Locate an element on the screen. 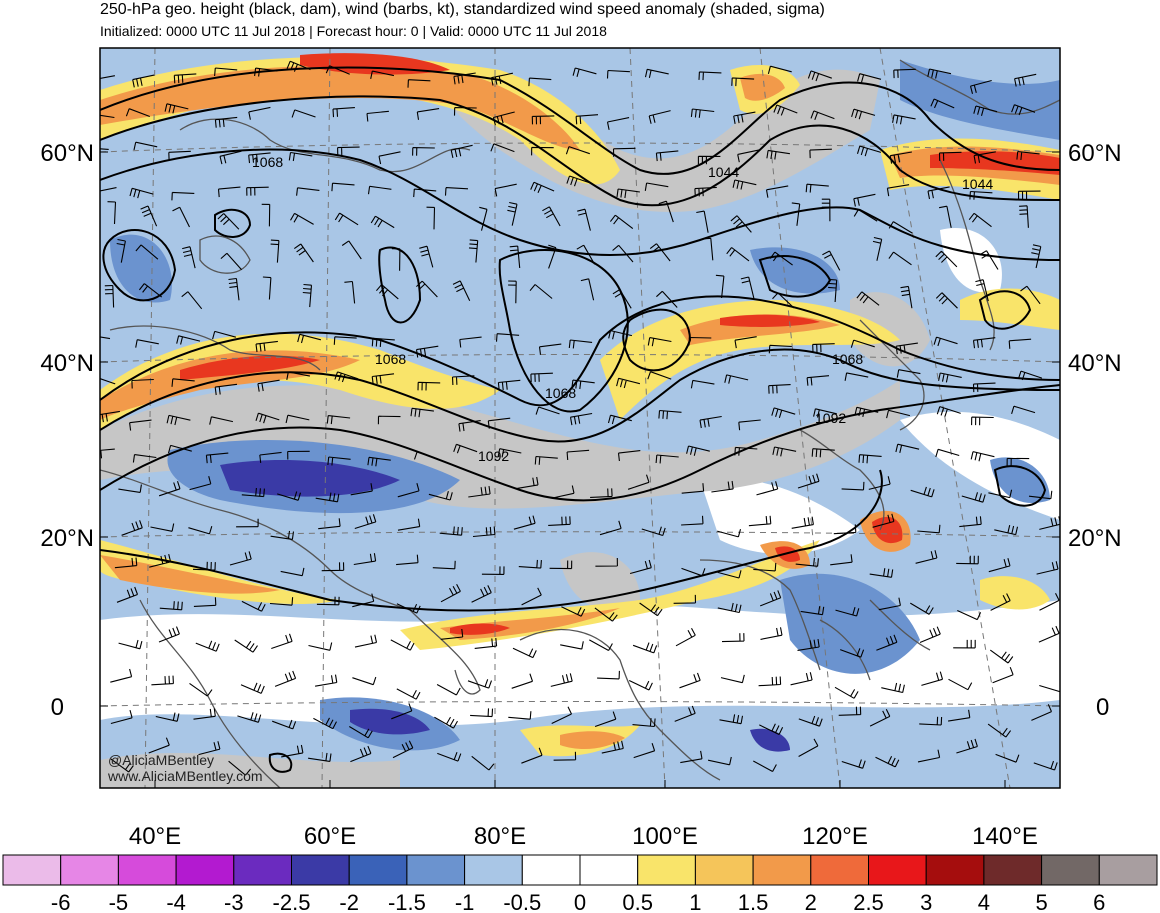 This screenshot has height=913, width=1160. colorbar-tick-label: 0.5 is located at coordinates (637, 901).